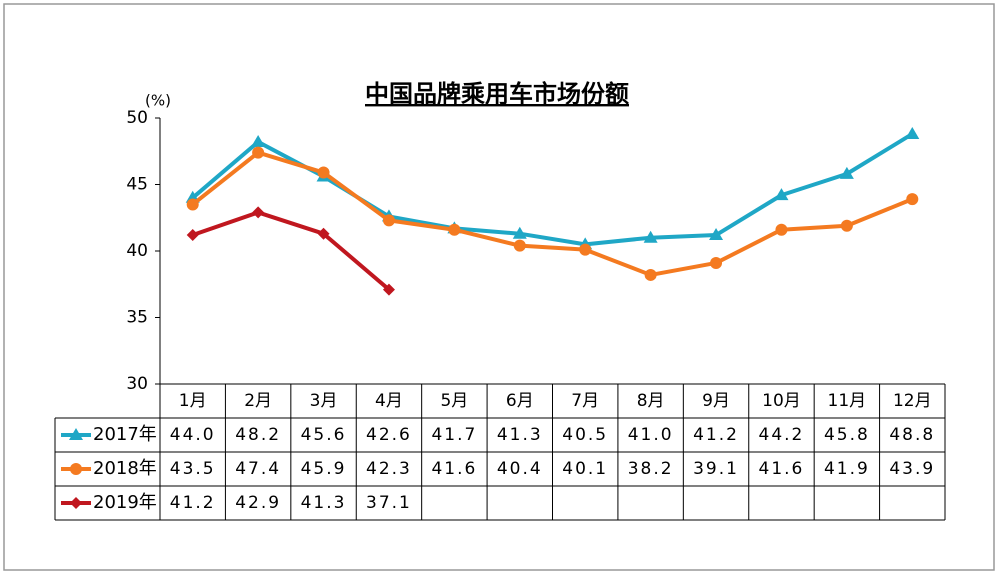  Describe the element at coordinates (847, 469) in the screenshot. I see `table-cell: 41.9` at that location.